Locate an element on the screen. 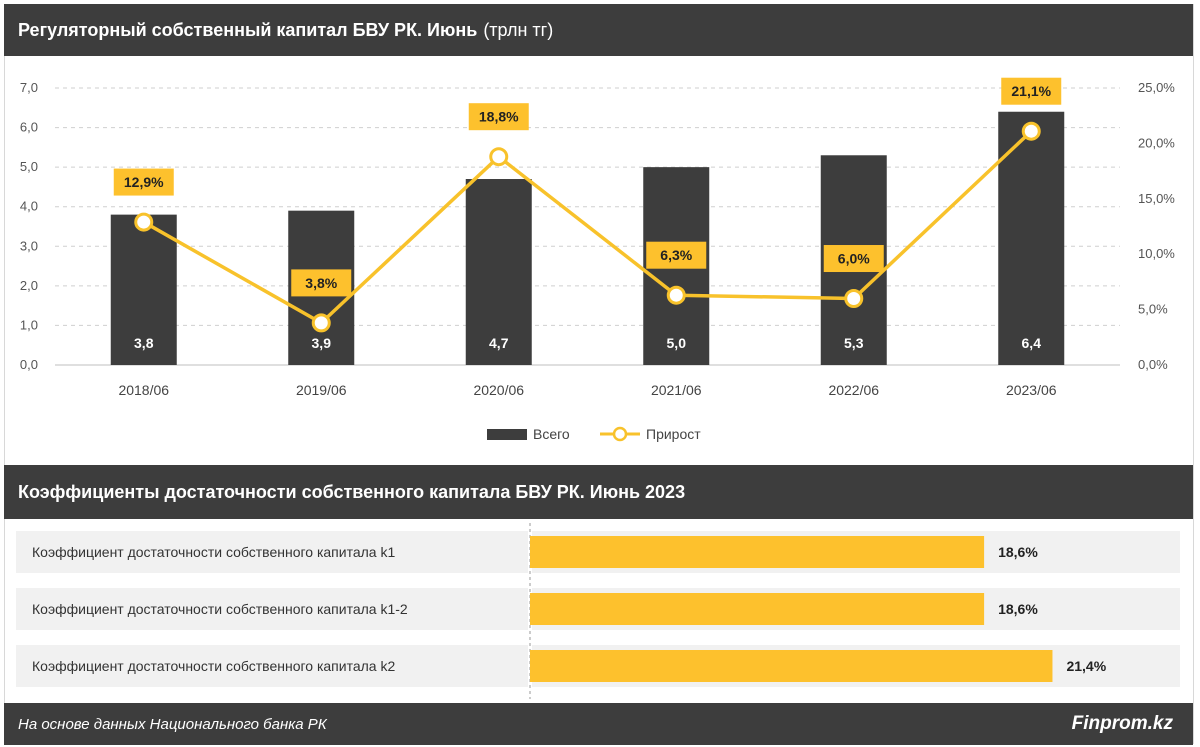  growth-value-label: 18,8% is located at coordinates (499, 117).